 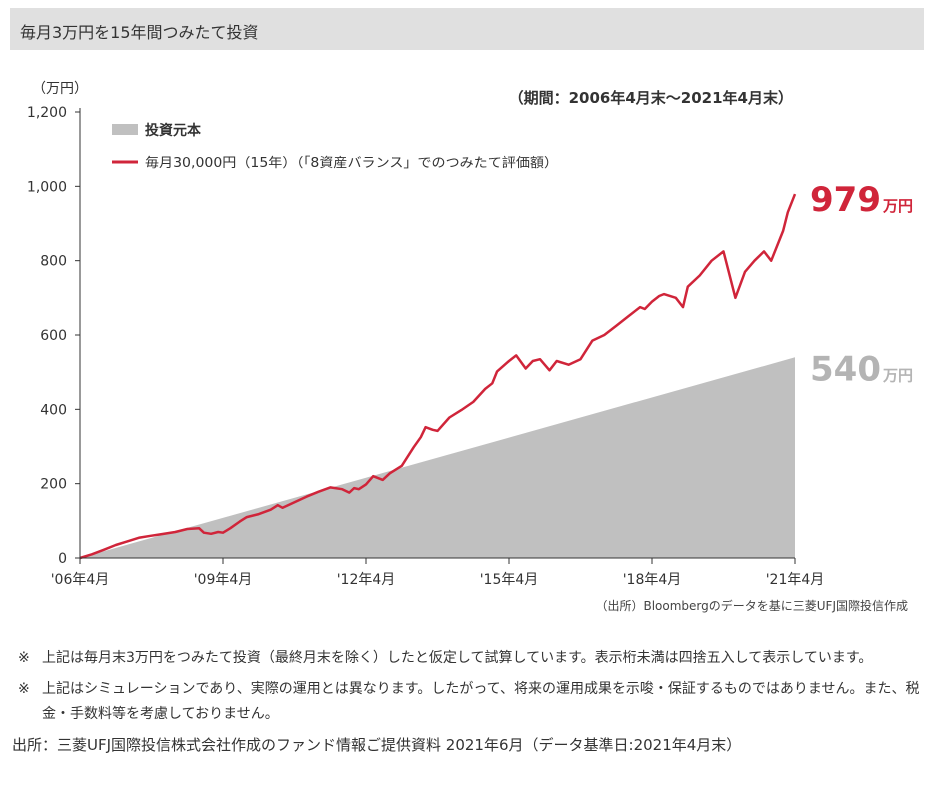 What do you see at coordinates (351, 163) in the screenshot?
I see `legend-label-valuation: 毎月30,000円（15年）（「8資産バランス」でのつみたて評価額）` at bounding box center [351, 163].